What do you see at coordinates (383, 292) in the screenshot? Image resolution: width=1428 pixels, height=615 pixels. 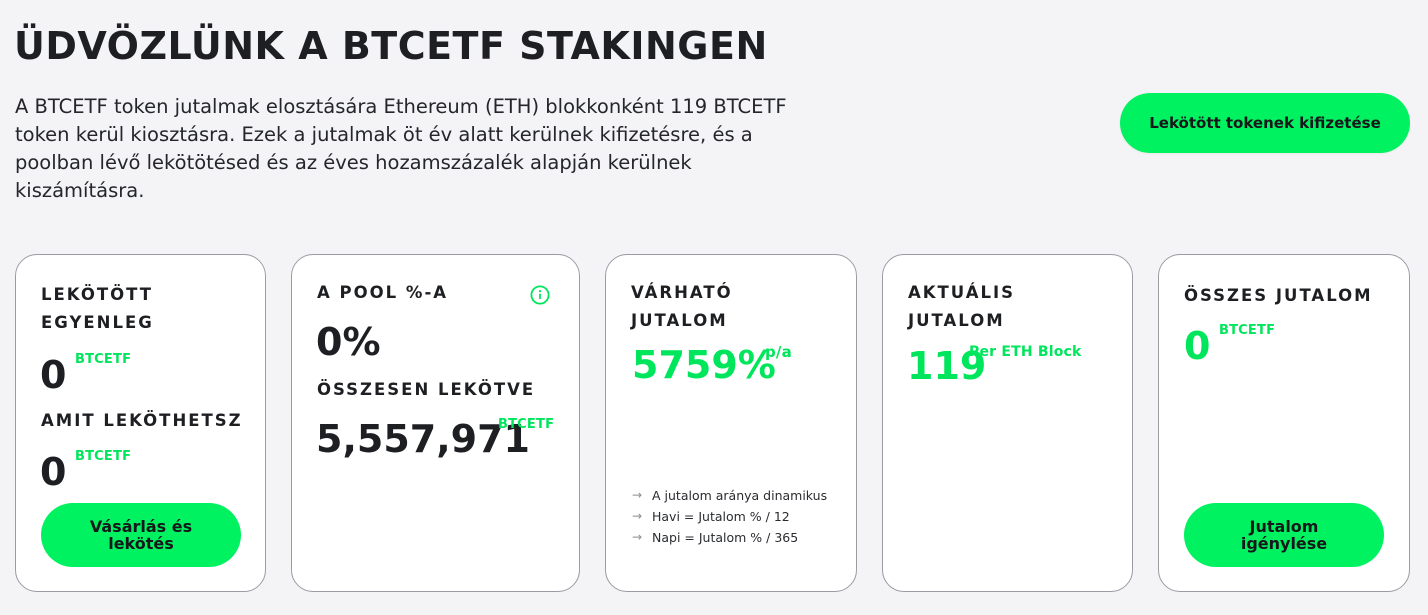 I see `pool-share-label: A POOL %-A` at bounding box center [383, 292].